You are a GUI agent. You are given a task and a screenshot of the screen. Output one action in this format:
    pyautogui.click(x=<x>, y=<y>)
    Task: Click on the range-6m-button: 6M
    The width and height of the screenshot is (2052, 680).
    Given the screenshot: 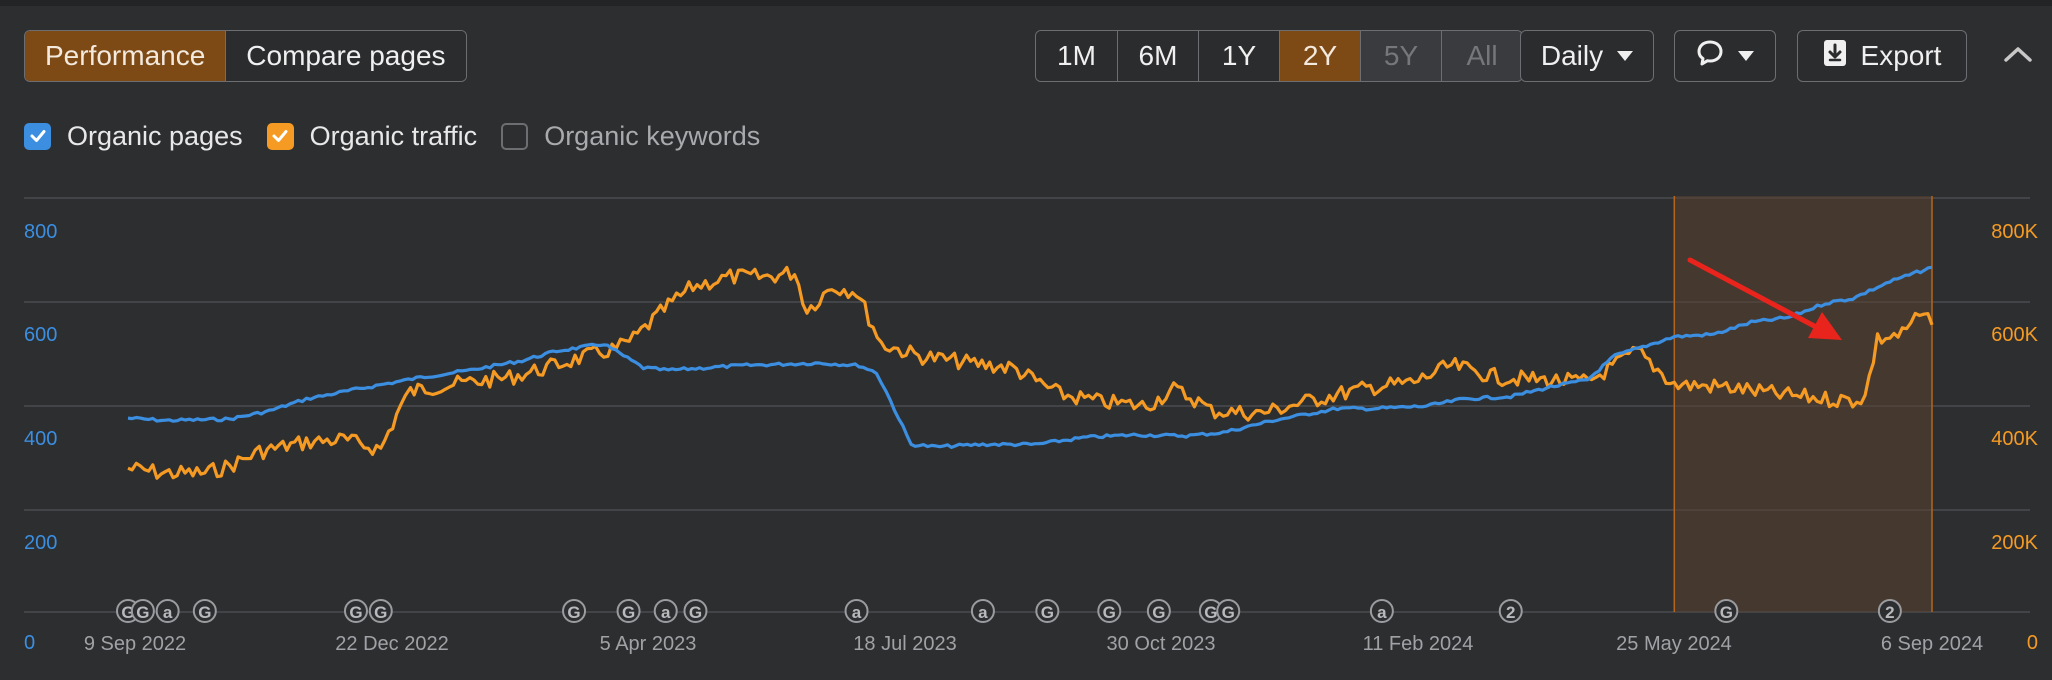 What is the action you would take?
    pyautogui.click(x=1157, y=56)
    